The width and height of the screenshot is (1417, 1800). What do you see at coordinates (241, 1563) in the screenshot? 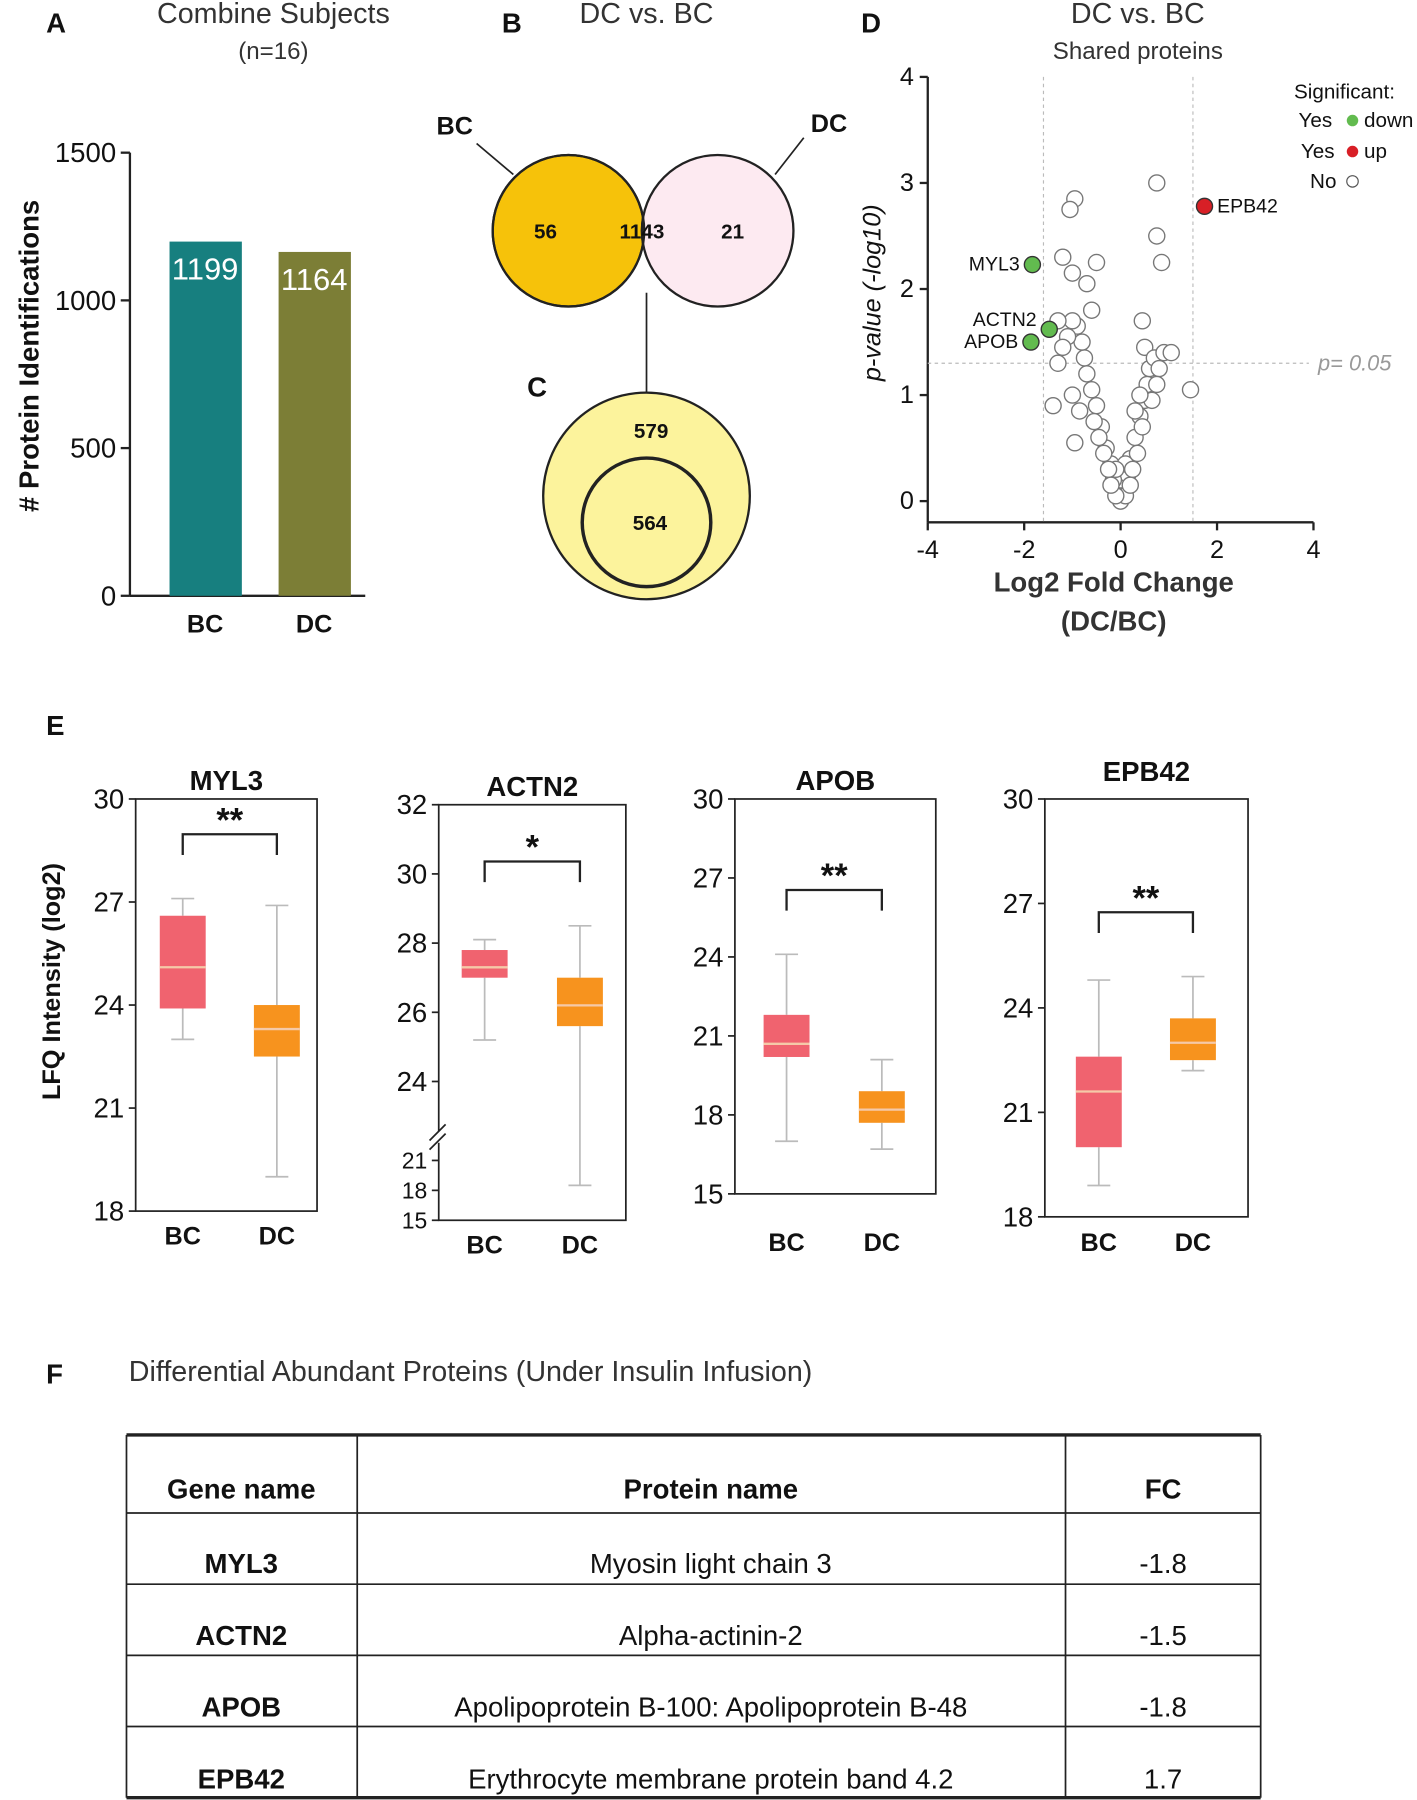
I see `table-cell: MYL3` at bounding box center [241, 1563].